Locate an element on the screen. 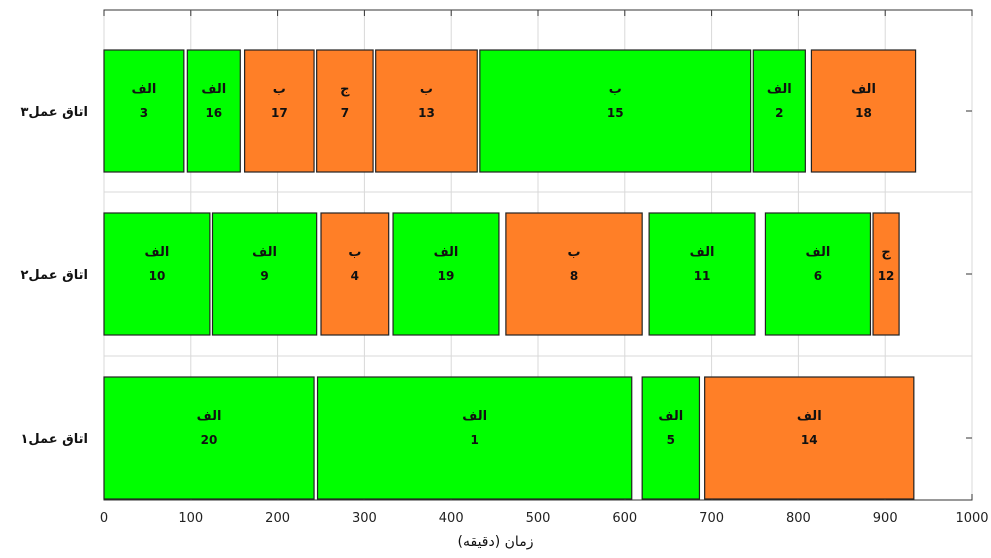 The image size is (991, 558). task-id-label: 16 is located at coordinates (213, 113).